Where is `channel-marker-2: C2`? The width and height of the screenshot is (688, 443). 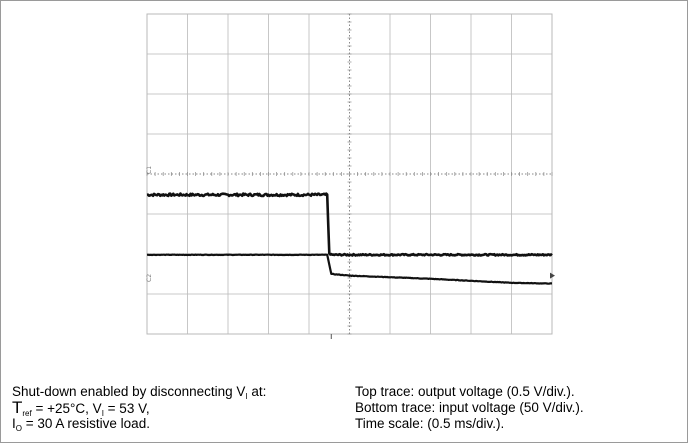
channel-marker-2: C2 is located at coordinates (149, 278).